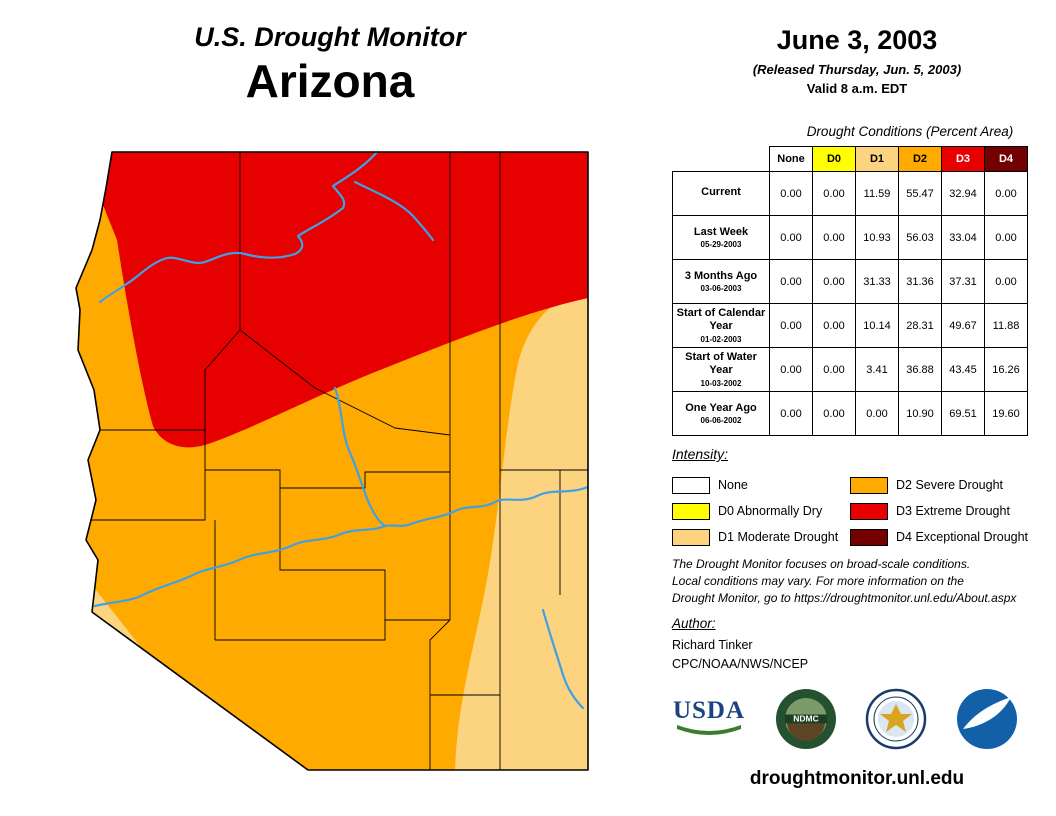 The height and width of the screenshot is (816, 1056). I want to click on value-cell: 36.88, so click(920, 369).